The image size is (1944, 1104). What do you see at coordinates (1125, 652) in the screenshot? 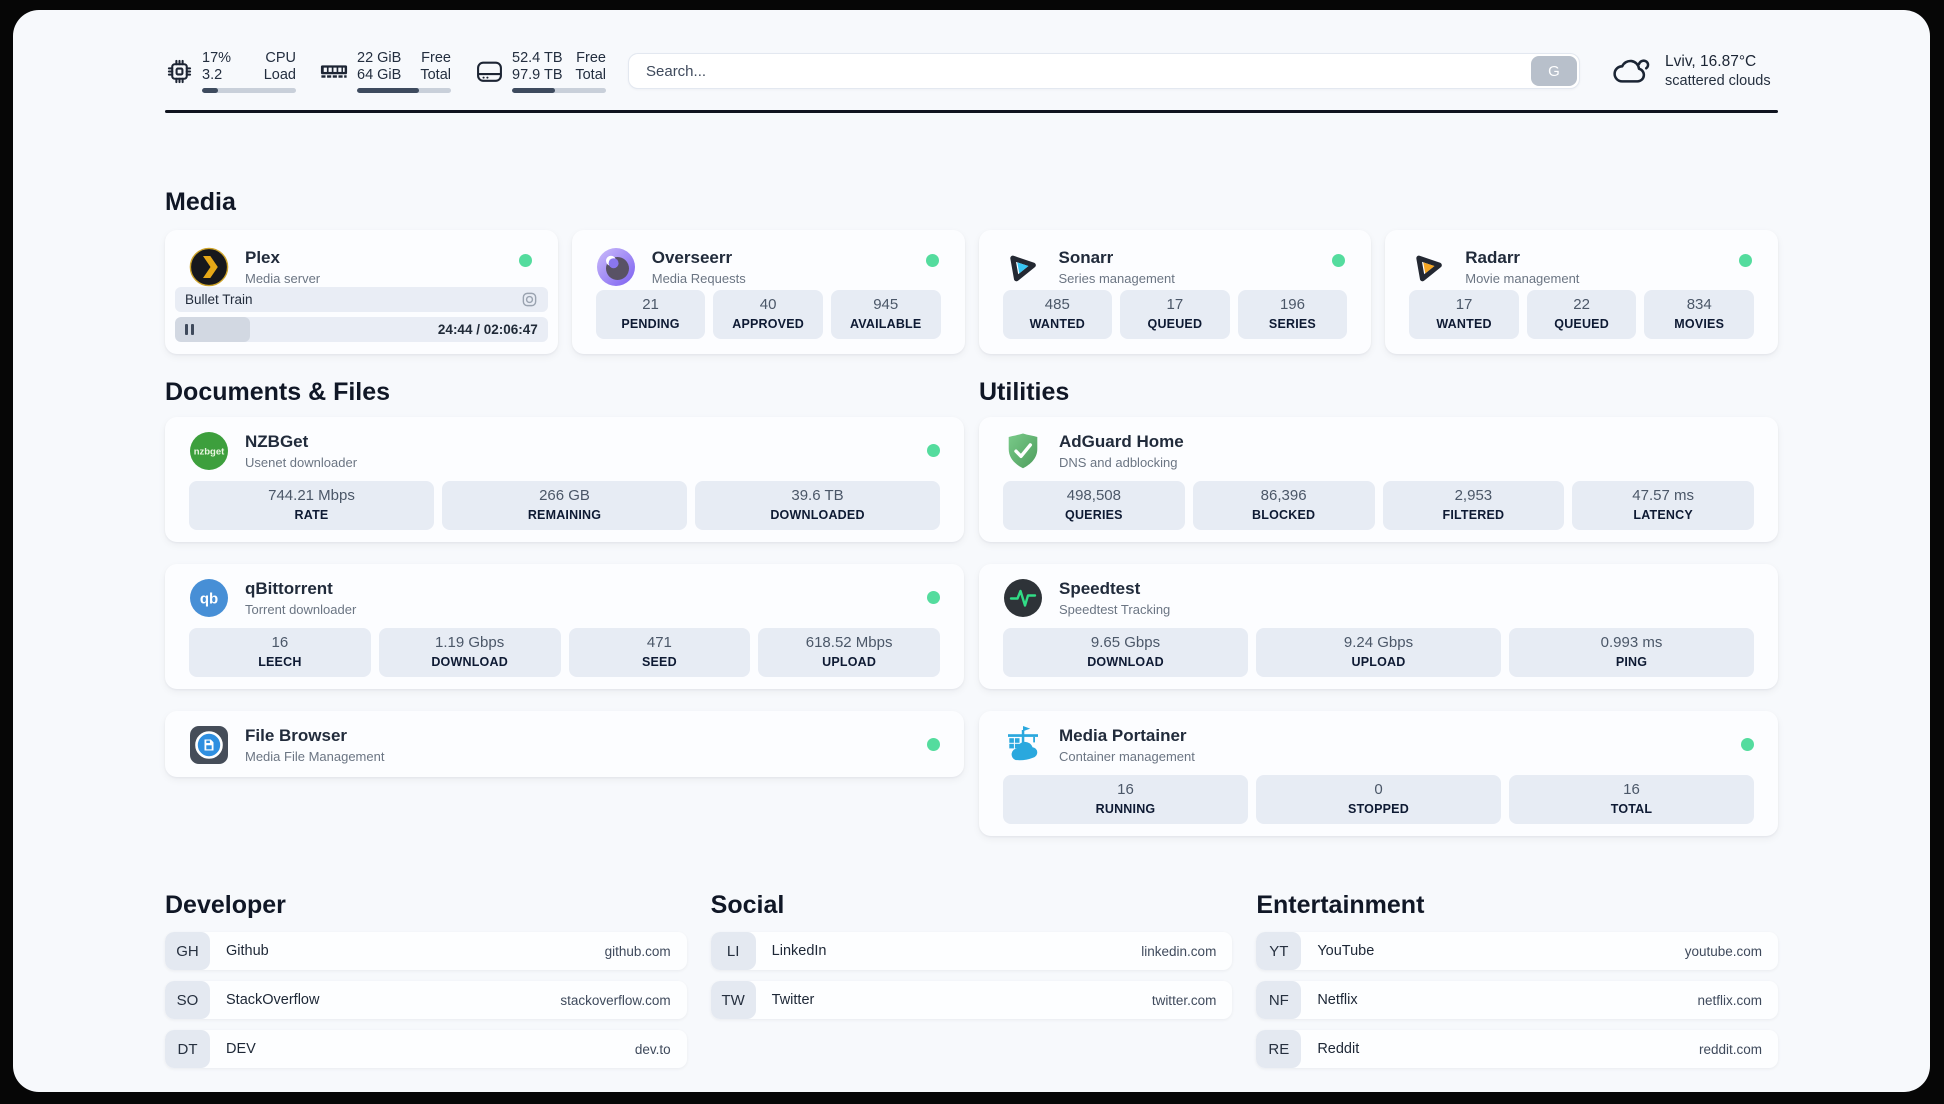
I see `stat-download: 9.65 Gbps DOWNLOAD` at bounding box center [1125, 652].